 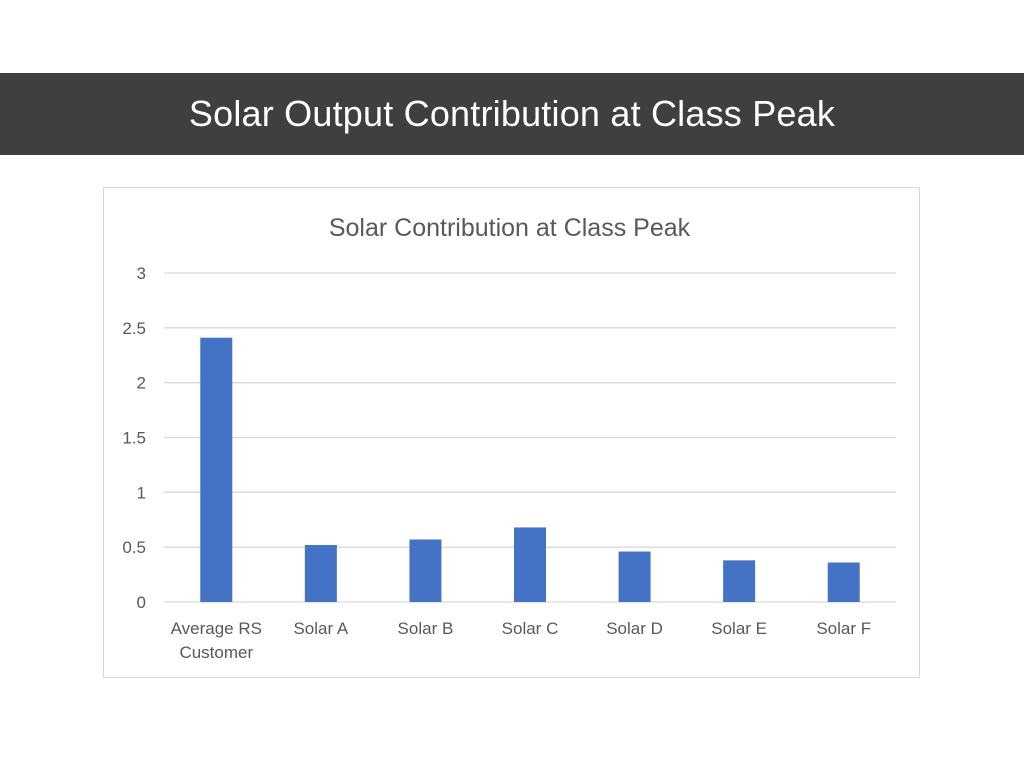 I want to click on x-category-label-line: Solar F, so click(x=843, y=628).